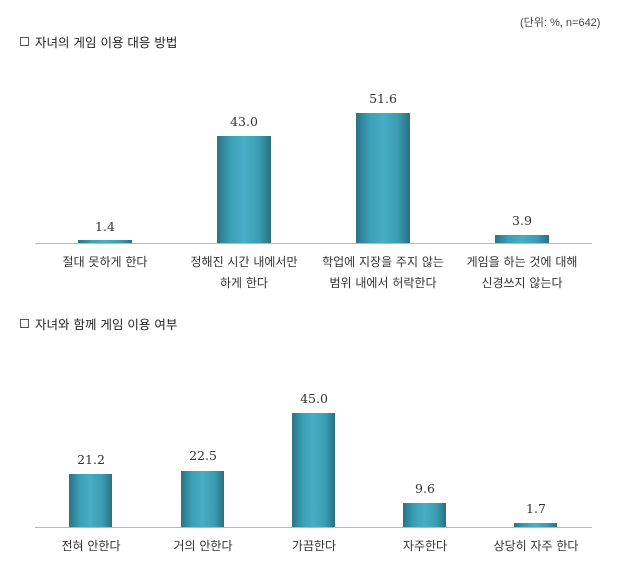 The height and width of the screenshot is (567, 640). Describe the element at coordinates (314, 546) in the screenshot. I see `chart2-label-2: 가끔한다` at that location.